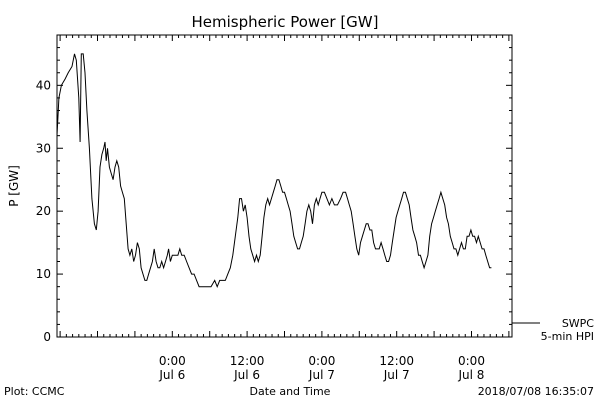 Image resolution: width=600 pixels, height=400 pixels. Describe the element at coordinates (290, 391) in the screenshot. I see `x-axis-label: Date and Time` at that location.